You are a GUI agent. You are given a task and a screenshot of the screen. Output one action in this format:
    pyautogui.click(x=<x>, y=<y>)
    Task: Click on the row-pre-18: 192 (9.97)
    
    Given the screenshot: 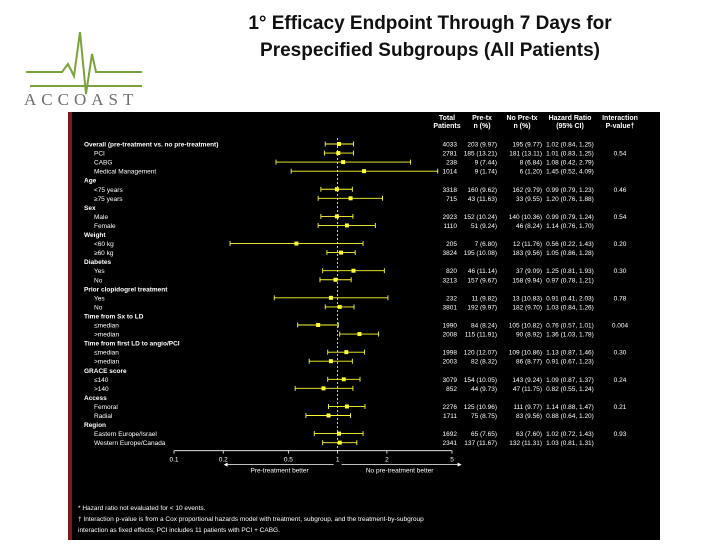 What is the action you would take?
    pyautogui.click(x=482, y=307)
    